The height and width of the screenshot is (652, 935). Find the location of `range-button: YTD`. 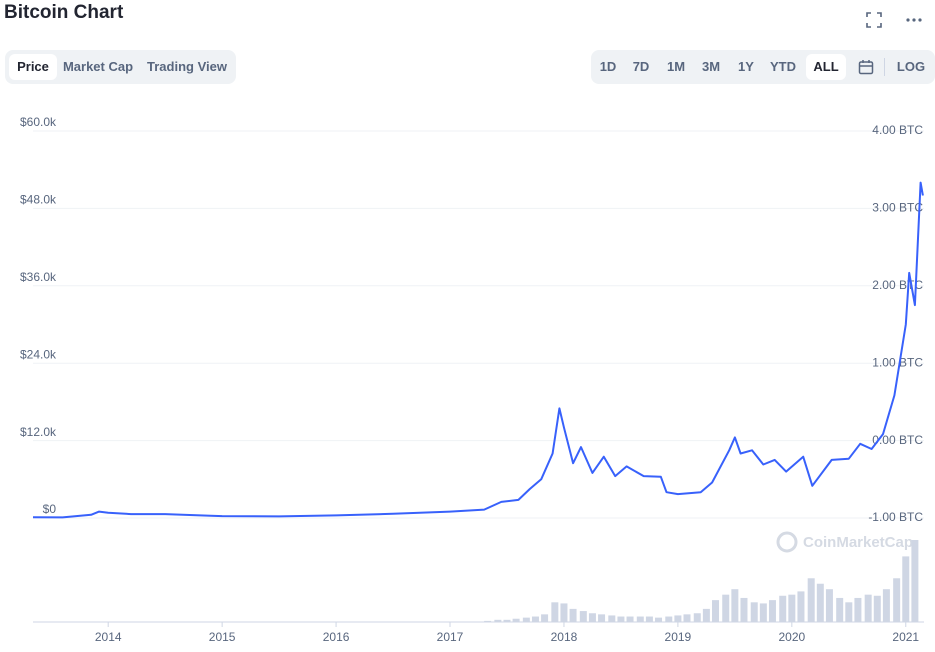

range-button: YTD is located at coordinates (783, 66).